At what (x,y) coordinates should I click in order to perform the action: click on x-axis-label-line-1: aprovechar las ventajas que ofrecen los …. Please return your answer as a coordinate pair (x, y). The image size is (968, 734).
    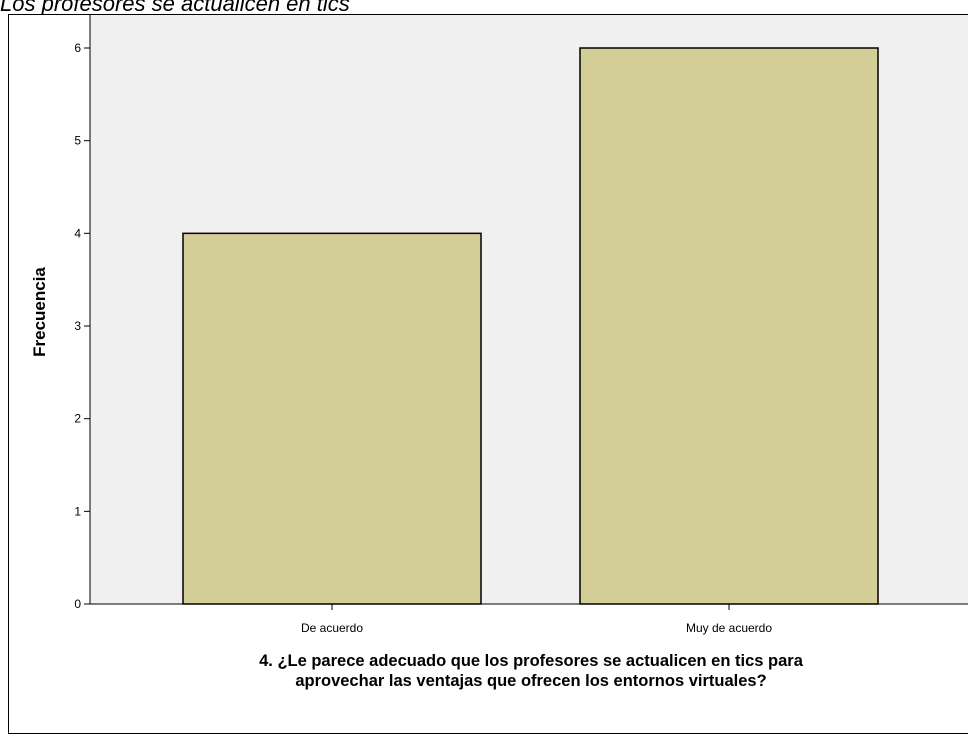
    Looking at the image, I should click on (530, 681).